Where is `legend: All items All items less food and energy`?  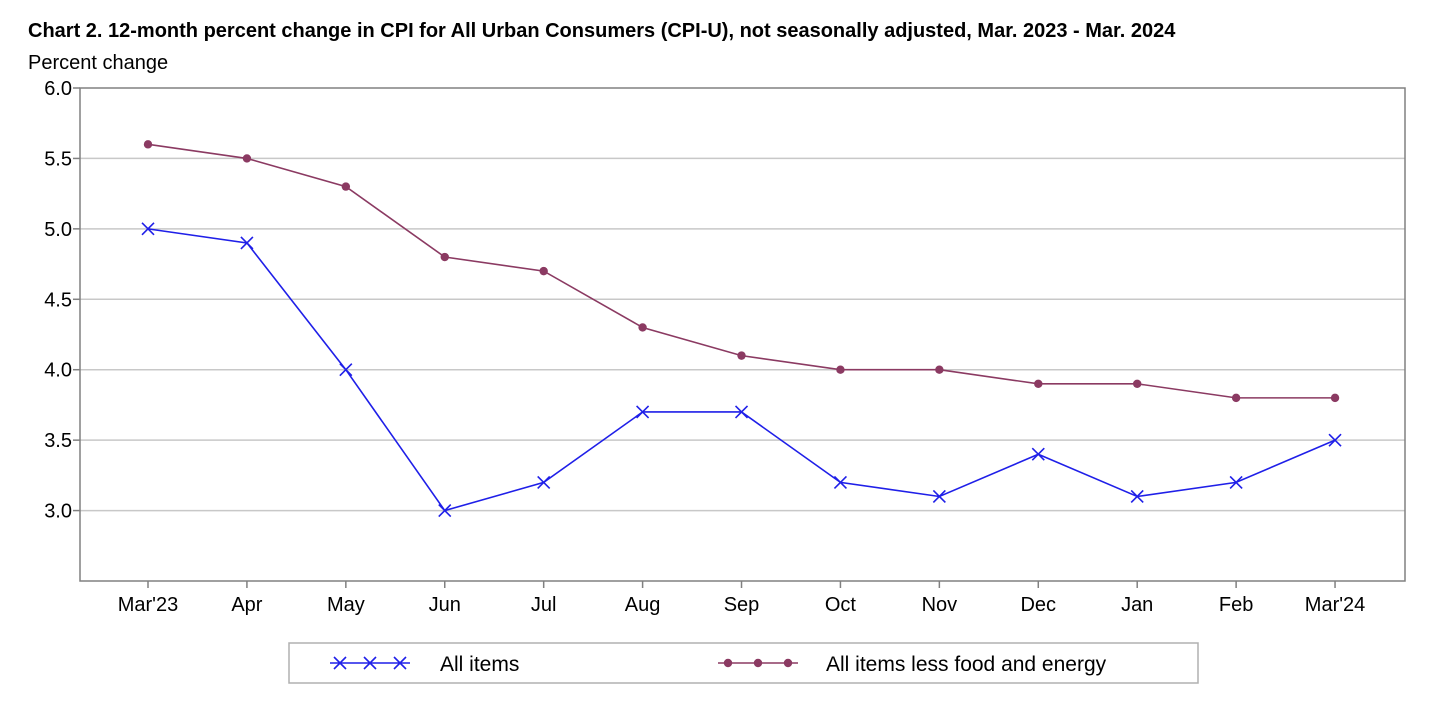 legend: All items All items less food and energy is located at coordinates (743, 663).